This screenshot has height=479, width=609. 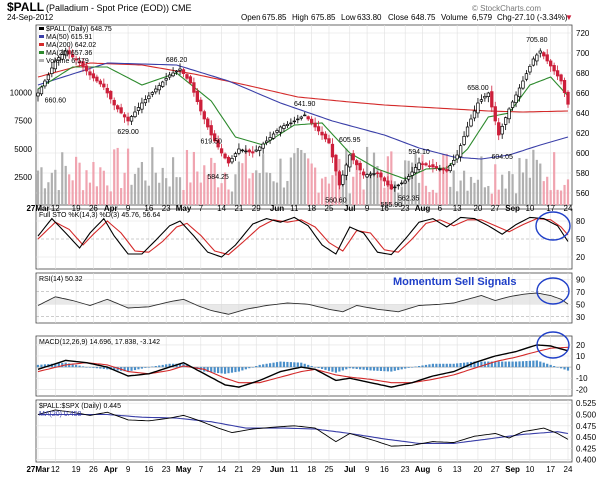 I want to click on macd-highlight-circle, so click(x=553, y=345).